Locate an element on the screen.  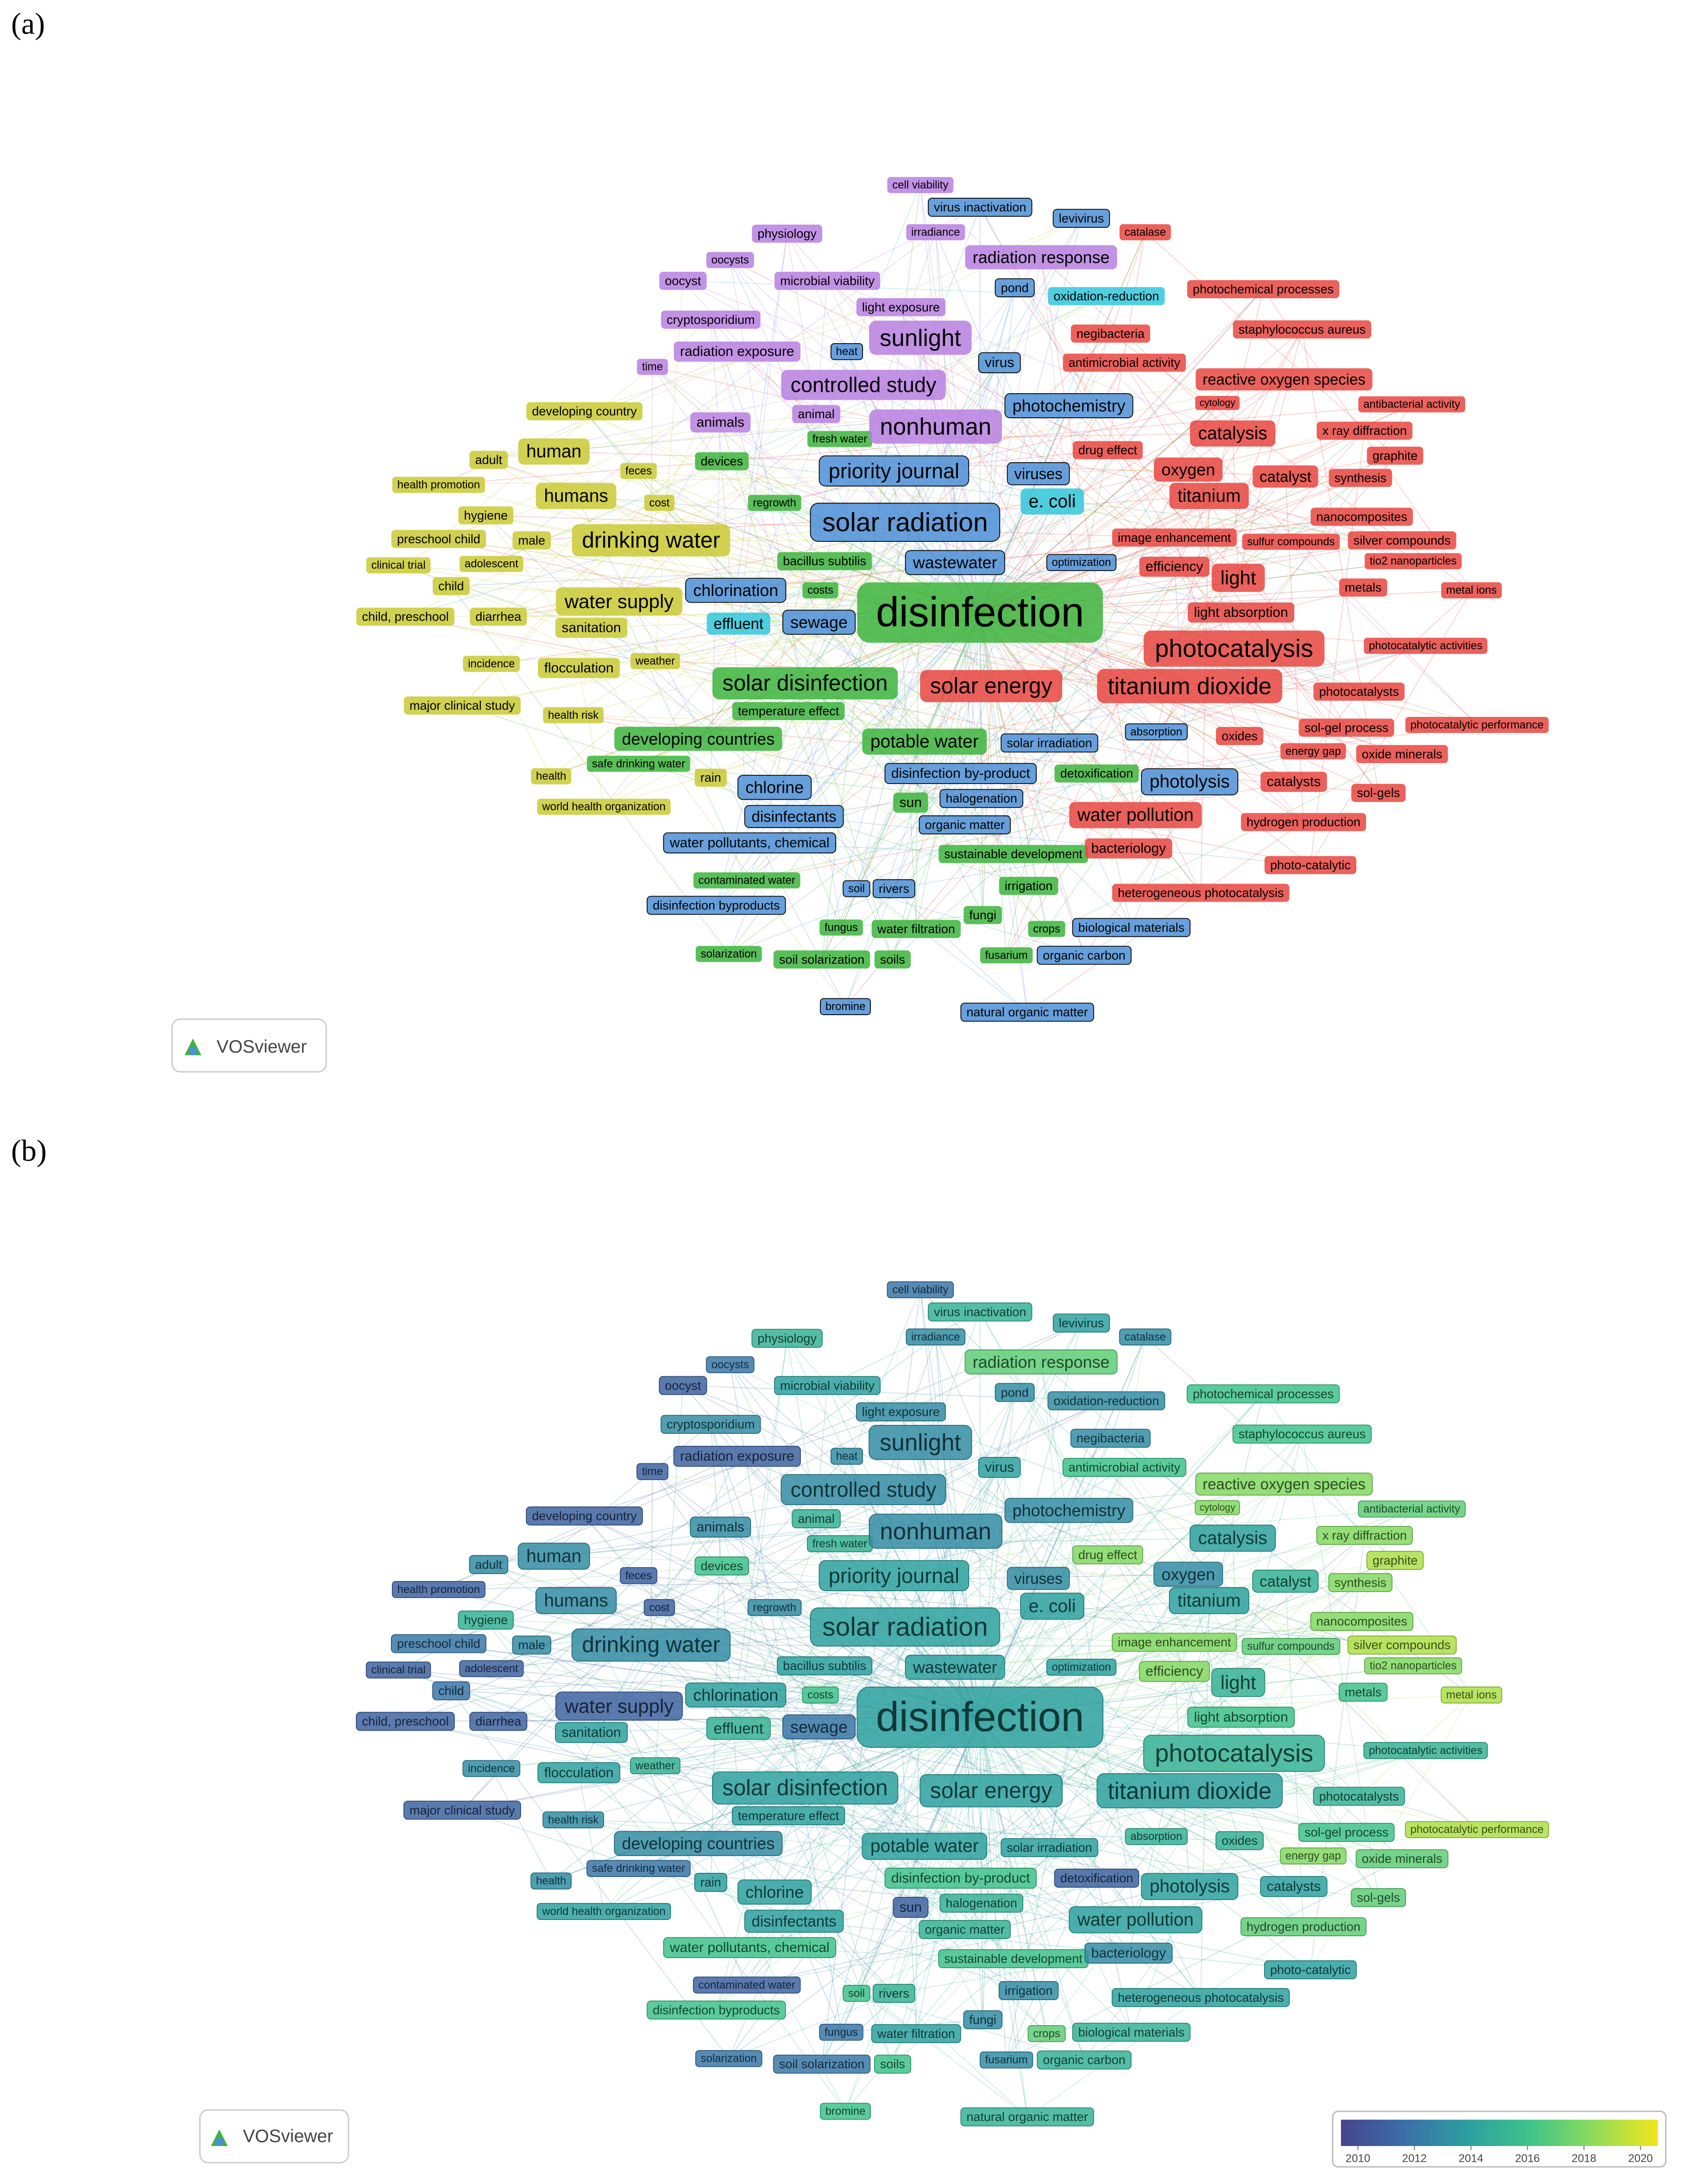
node-label: oocyst is located at coordinates (683, 281).